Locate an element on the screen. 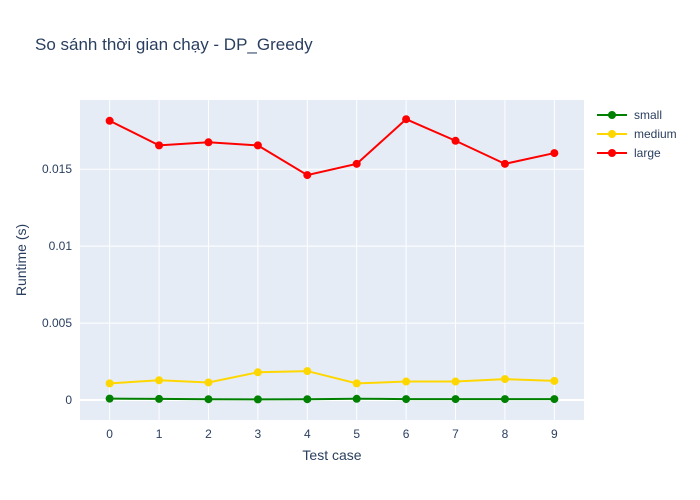  y-tick-label: 0.01 is located at coordinates (61, 246).